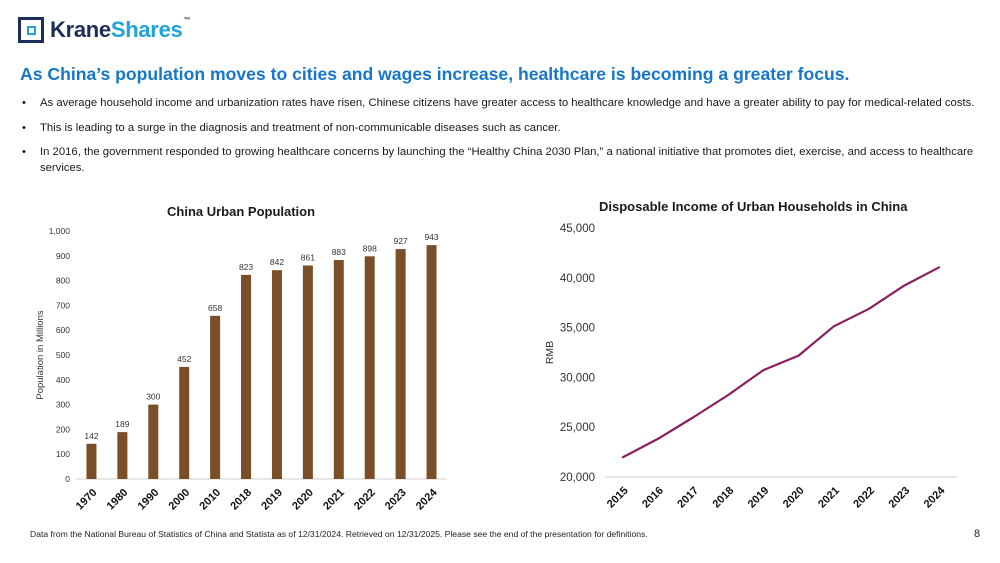 The width and height of the screenshot is (1000, 563). Describe the element at coordinates (939, 267) in the screenshot. I see `data-point-2024` at that location.